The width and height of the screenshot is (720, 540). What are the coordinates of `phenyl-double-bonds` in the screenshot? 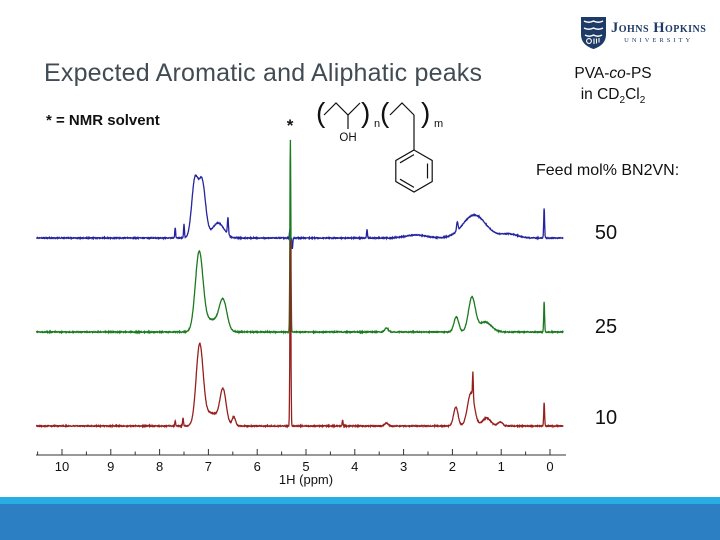 It's located at (414, 171).